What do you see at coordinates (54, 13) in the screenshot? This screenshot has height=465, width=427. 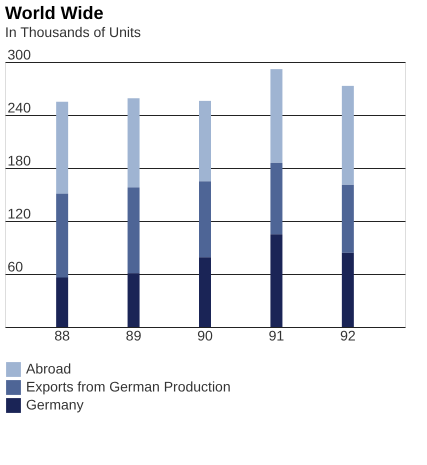 I see `chart-title: World Wide` at bounding box center [54, 13].